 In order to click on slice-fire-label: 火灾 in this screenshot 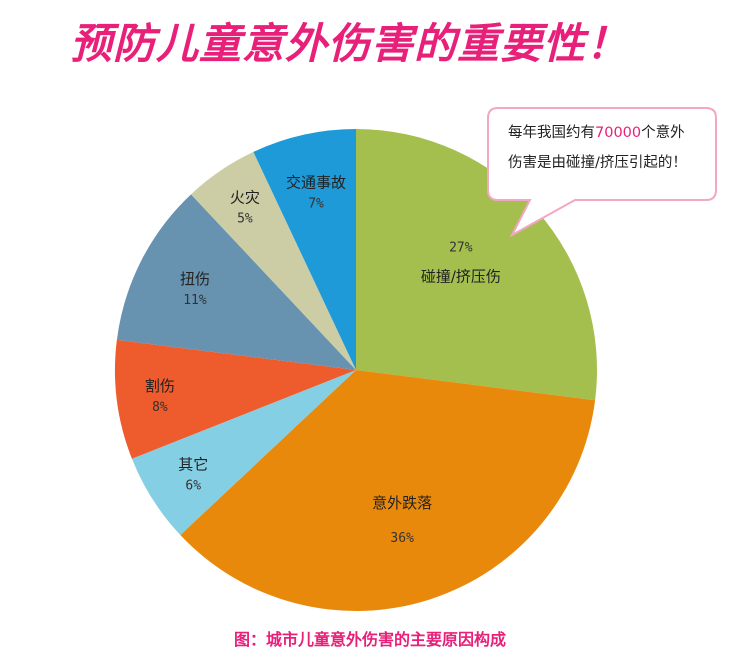, I will do `click(245, 198)`.